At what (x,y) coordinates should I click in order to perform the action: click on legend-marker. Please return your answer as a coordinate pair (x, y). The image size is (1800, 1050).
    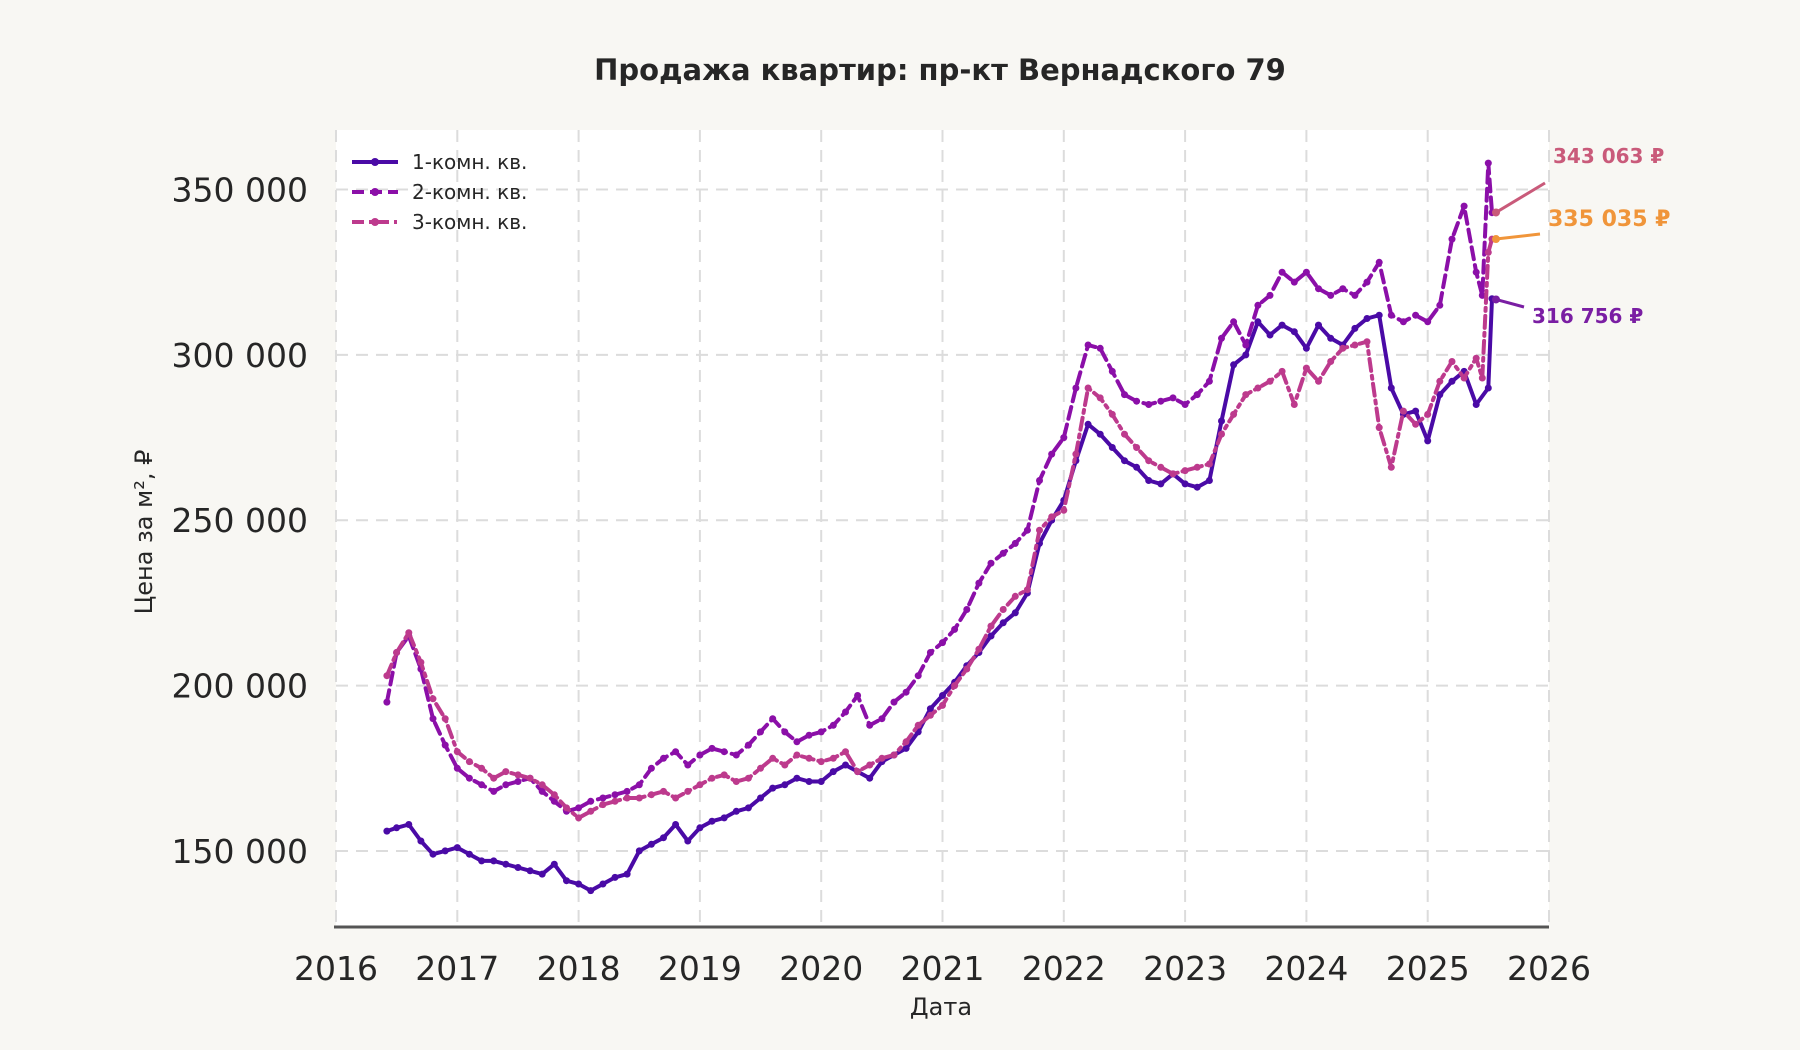
    Looking at the image, I should click on (375, 162).